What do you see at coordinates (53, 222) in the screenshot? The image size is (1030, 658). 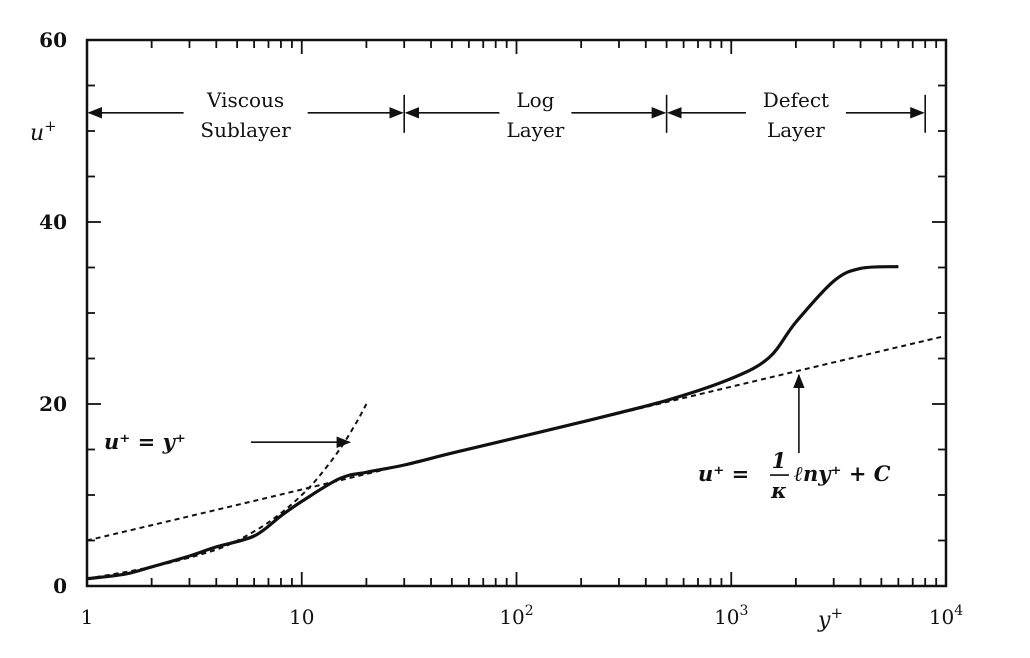 I see `y-tick-label: 40` at bounding box center [53, 222].